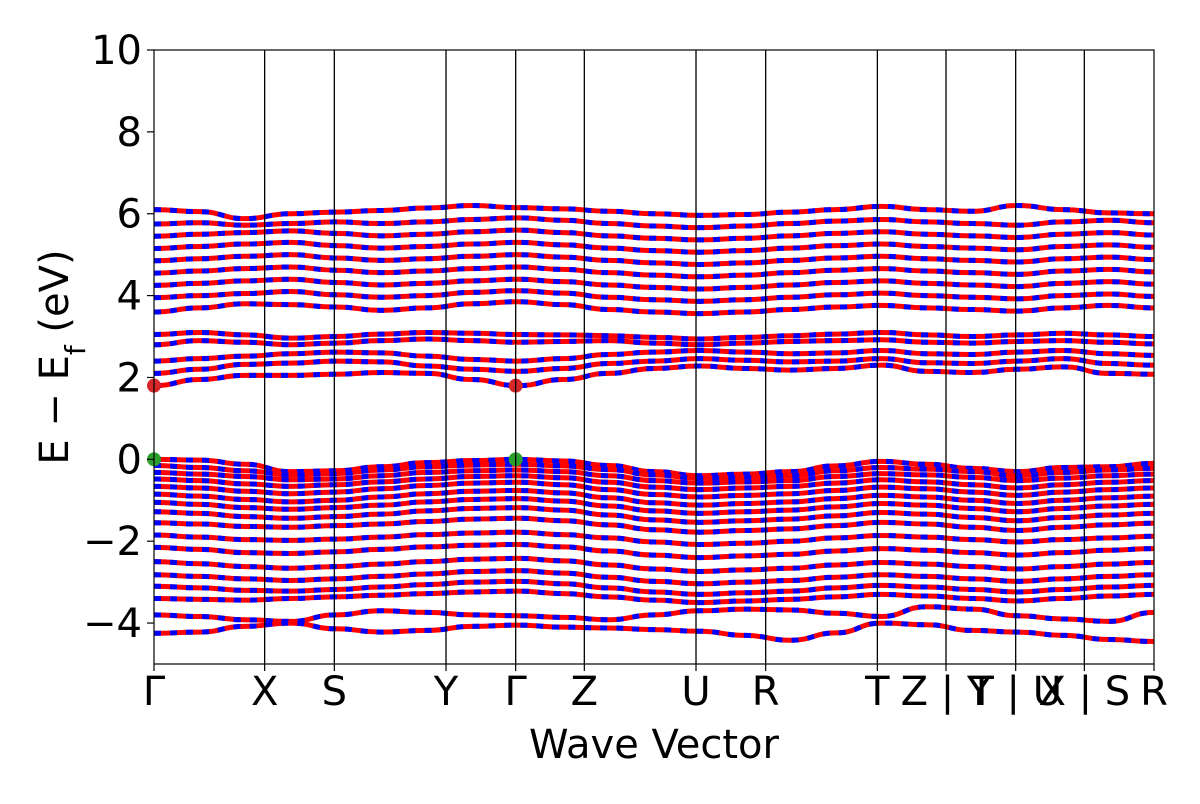  I want to click on x-tick-label: Z | Y, so click(946, 692).